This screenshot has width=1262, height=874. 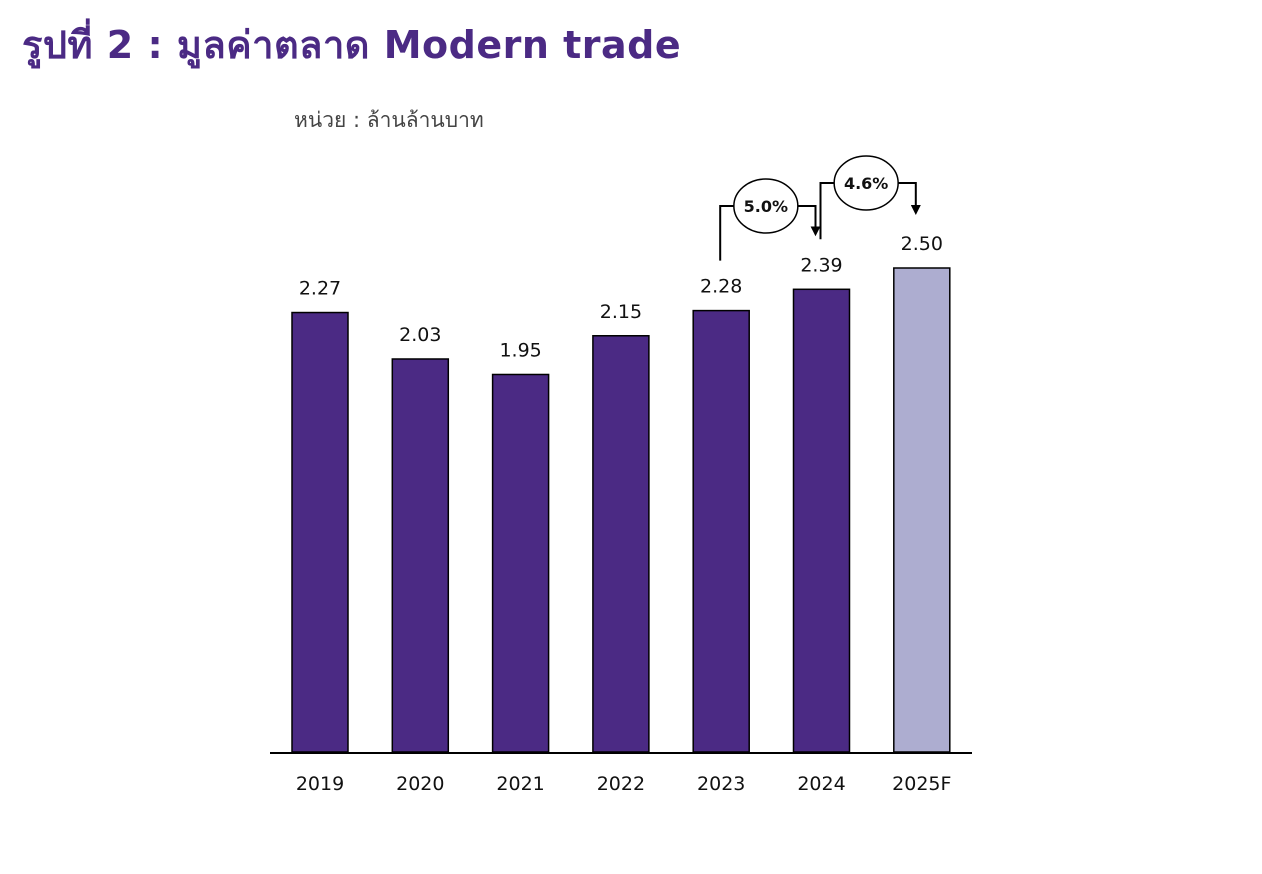 What do you see at coordinates (621, 312) in the screenshot?
I see `data-label-2022: 2.15` at bounding box center [621, 312].